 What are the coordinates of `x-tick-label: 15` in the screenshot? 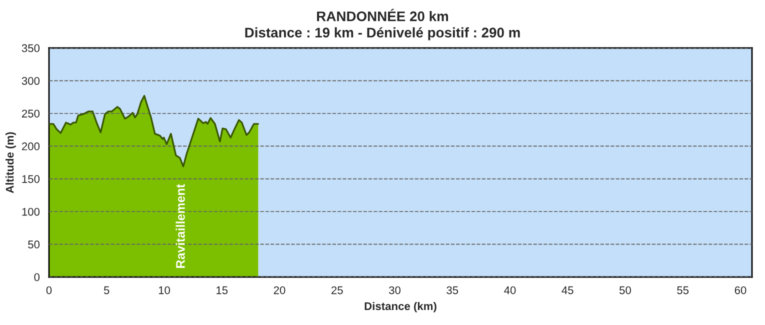 It's located at (222, 290).